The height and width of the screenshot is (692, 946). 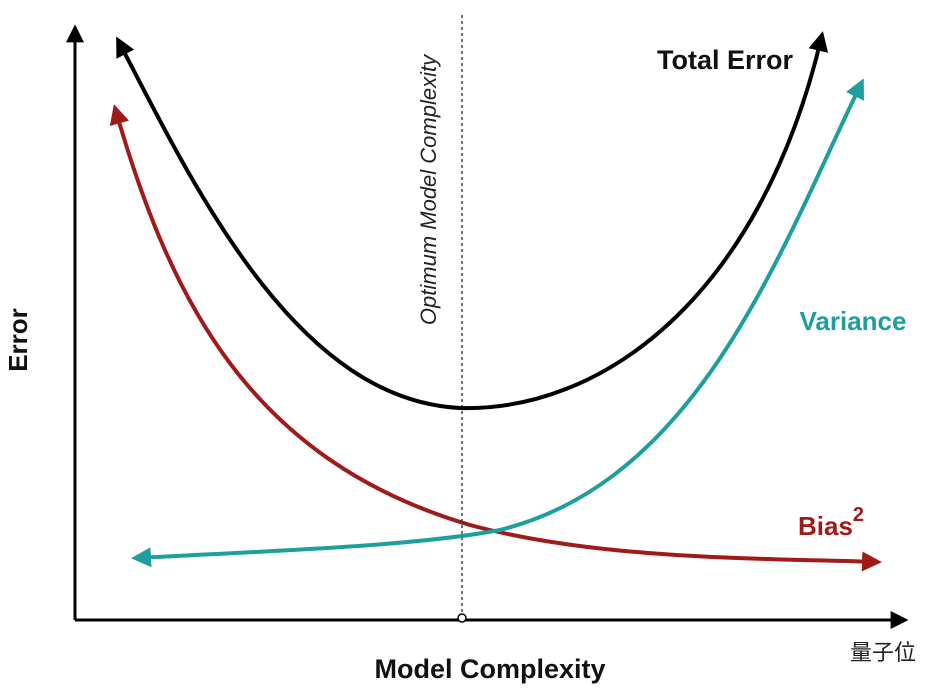 I want to click on watermark: 量子位, so click(x=883, y=652).